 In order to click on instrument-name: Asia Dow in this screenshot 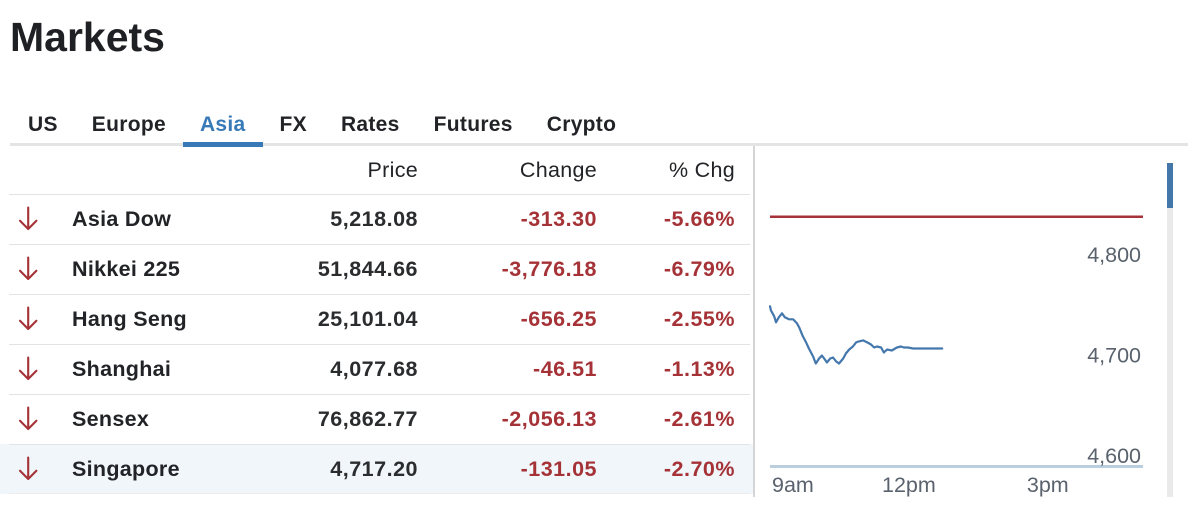, I will do `click(122, 218)`.